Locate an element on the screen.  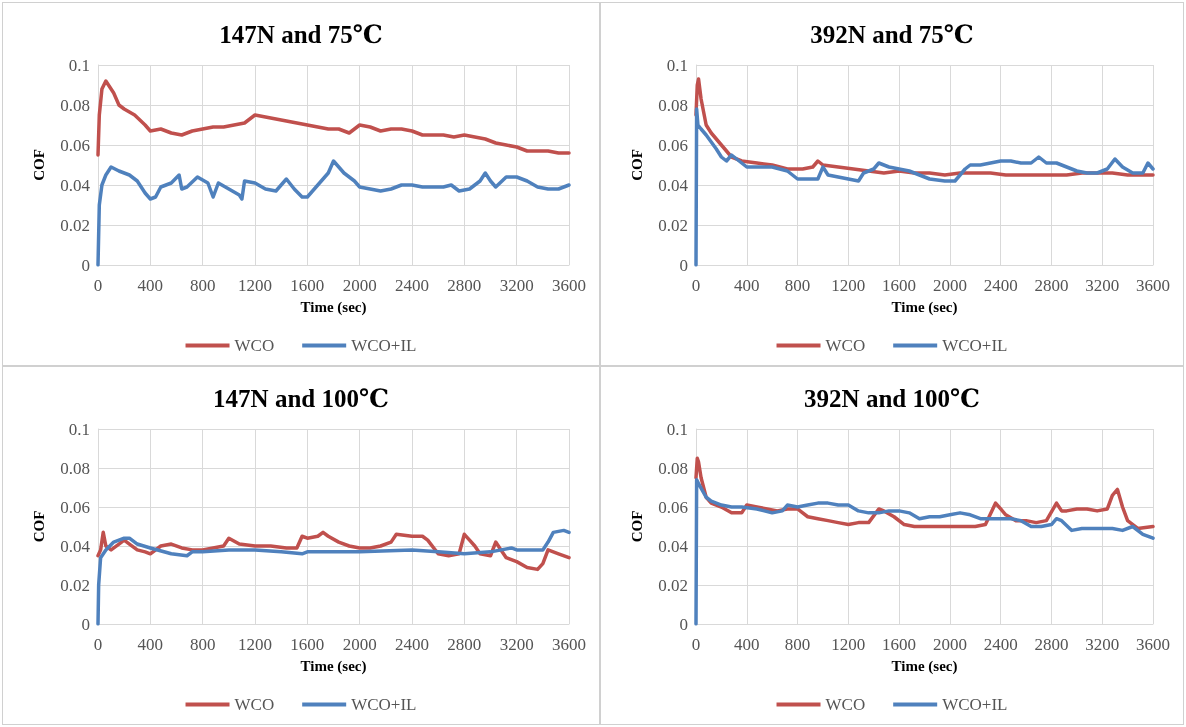
chart-title: 392N and 100℃ is located at coordinates (892, 398).